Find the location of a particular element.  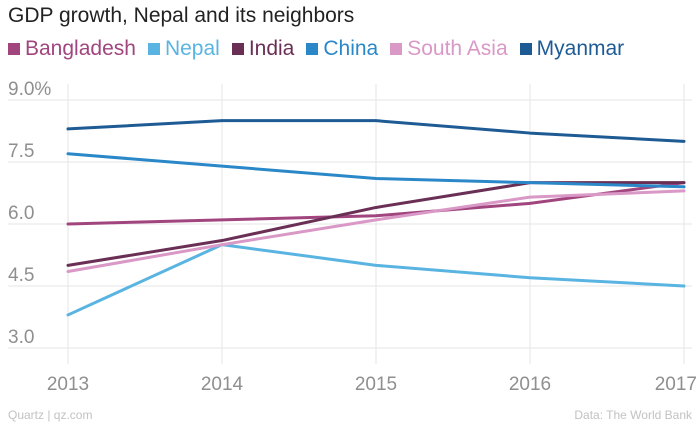

x-tick-label: 2017 is located at coordinates (676, 384).